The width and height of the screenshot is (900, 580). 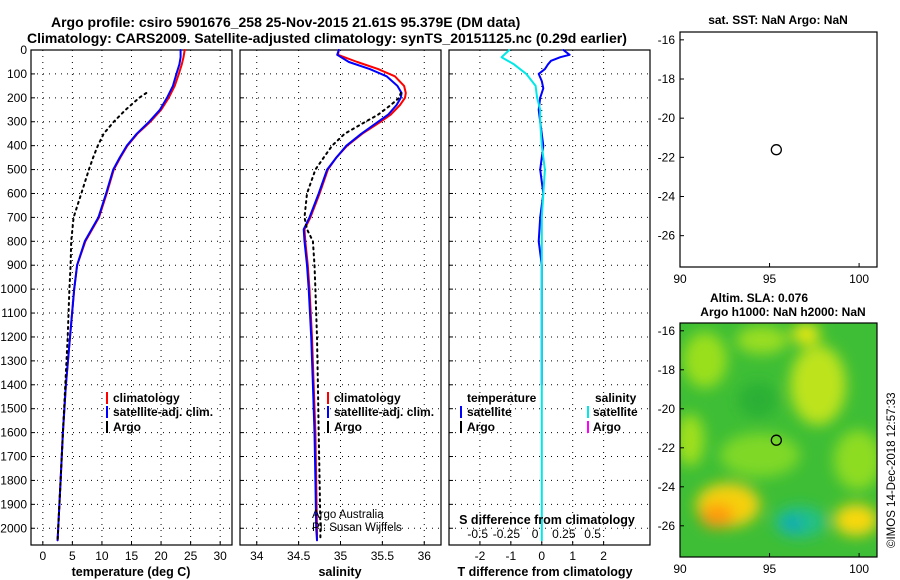 I want to click on legend-label-t-satellite: satellite, so click(x=489, y=412).